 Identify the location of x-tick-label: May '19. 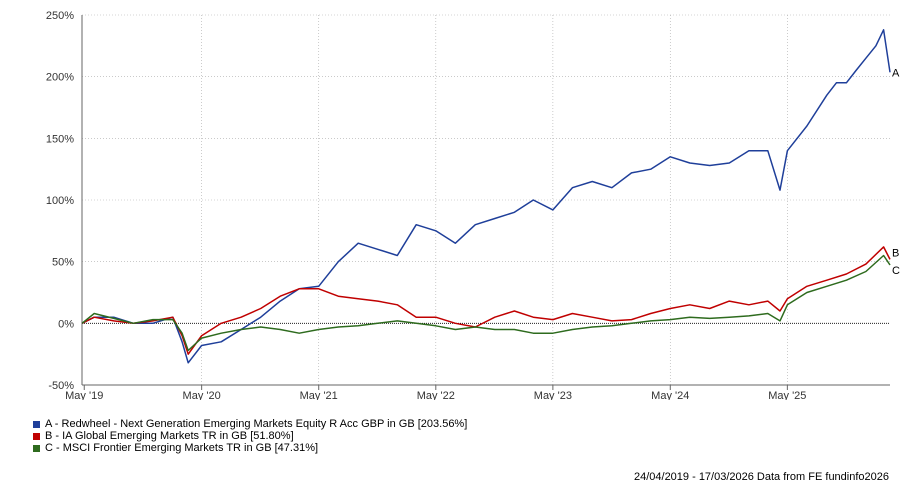
(84, 395).